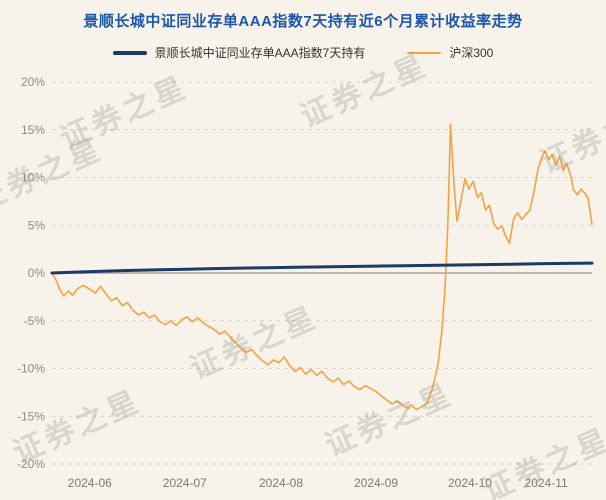 The image size is (606, 500). Describe the element at coordinates (31, 369) in the screenshot. I see `svg-text: -10%` at that location.